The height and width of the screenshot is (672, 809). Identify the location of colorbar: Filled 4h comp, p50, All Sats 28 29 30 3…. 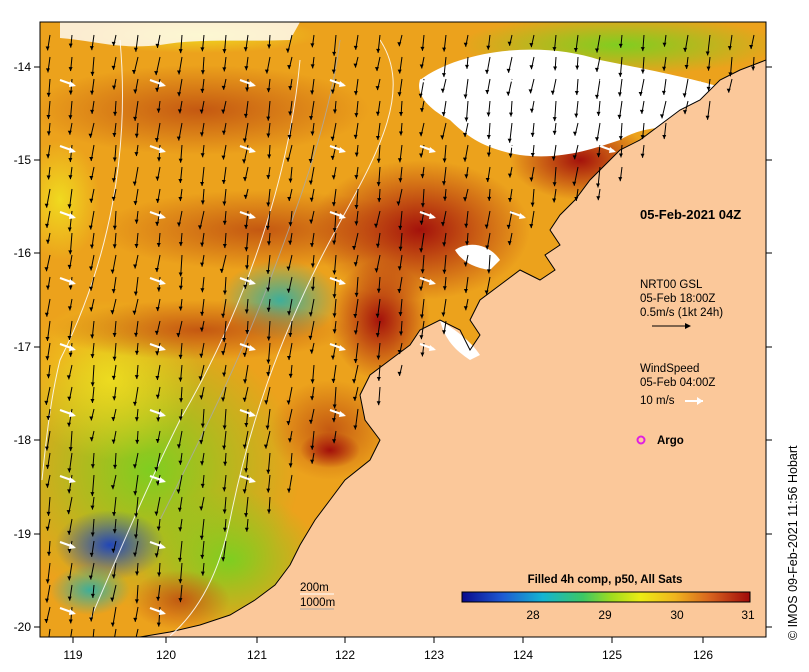
(608, 598).